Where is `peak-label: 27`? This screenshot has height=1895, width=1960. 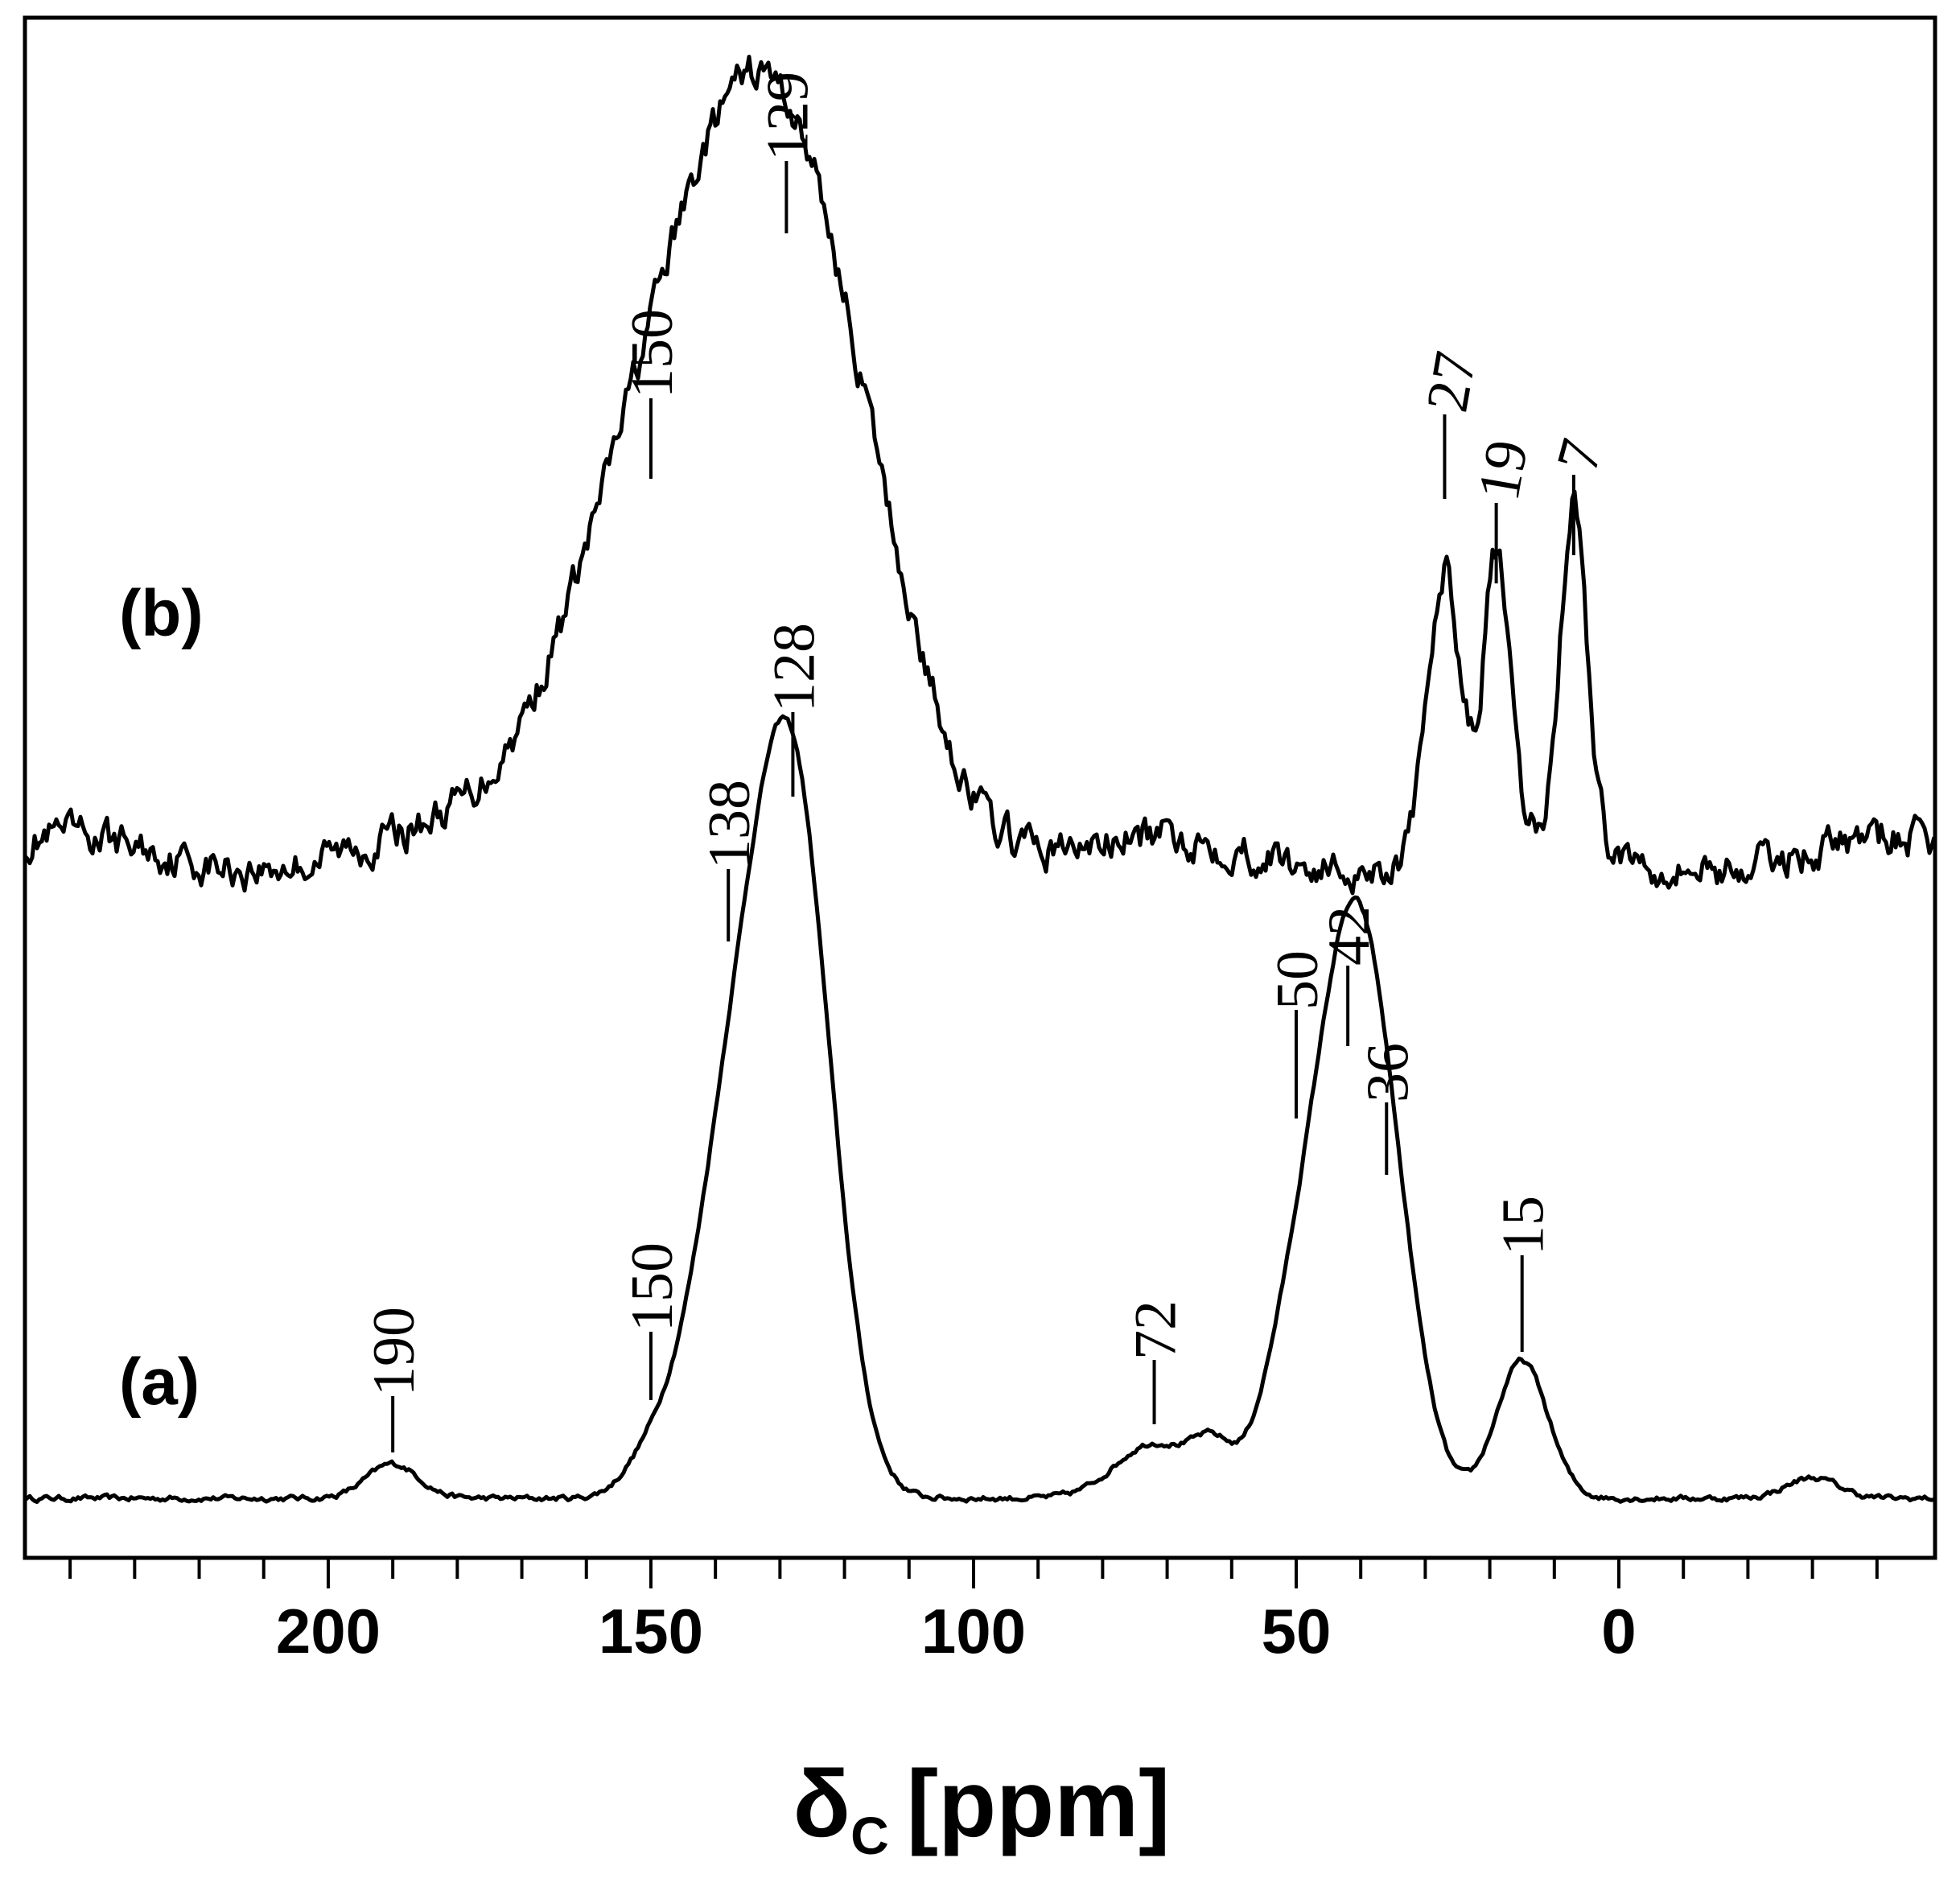
peak-label: 27 is located at coordinates (1452, 382).